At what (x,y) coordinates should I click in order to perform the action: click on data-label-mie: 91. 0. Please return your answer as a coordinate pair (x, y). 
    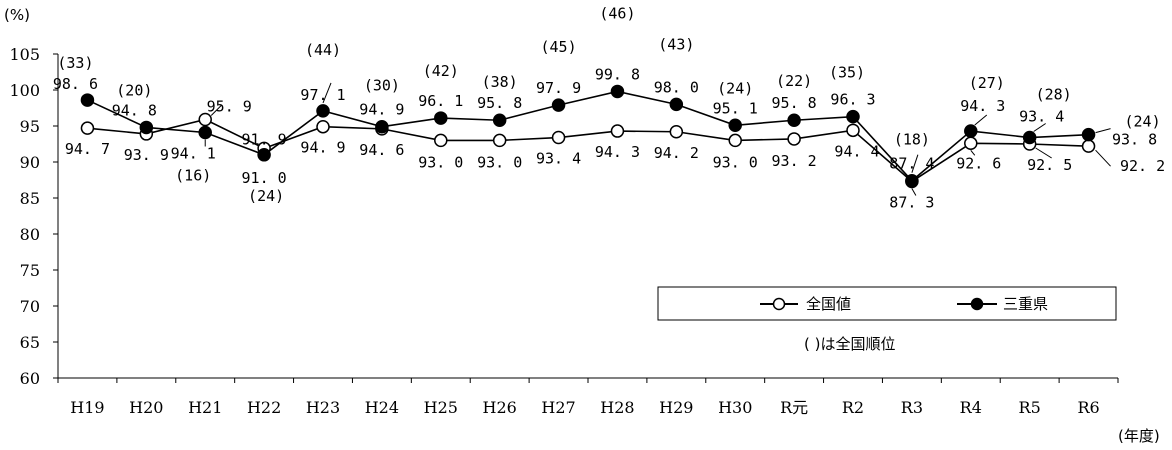
    Looking at the image, I should click on (264, 178).